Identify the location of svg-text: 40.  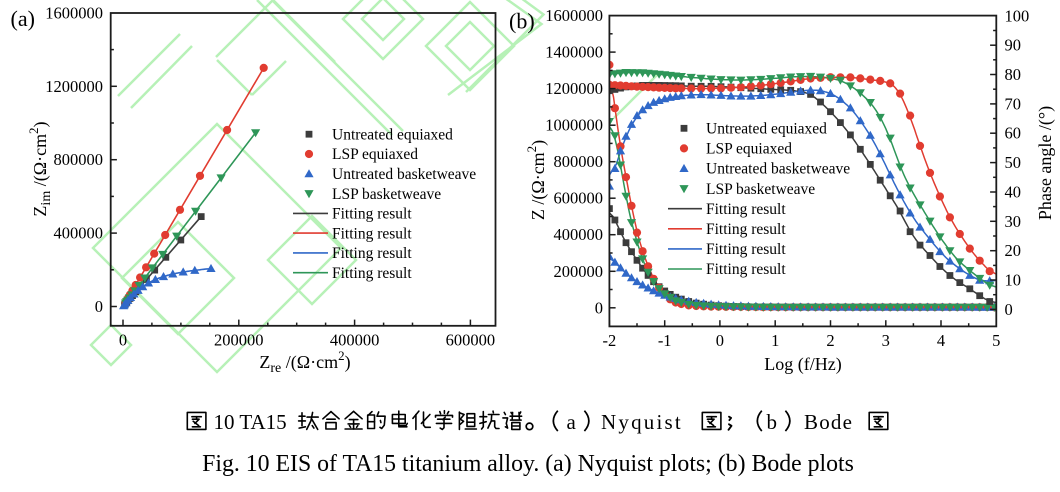
(1013, 192).